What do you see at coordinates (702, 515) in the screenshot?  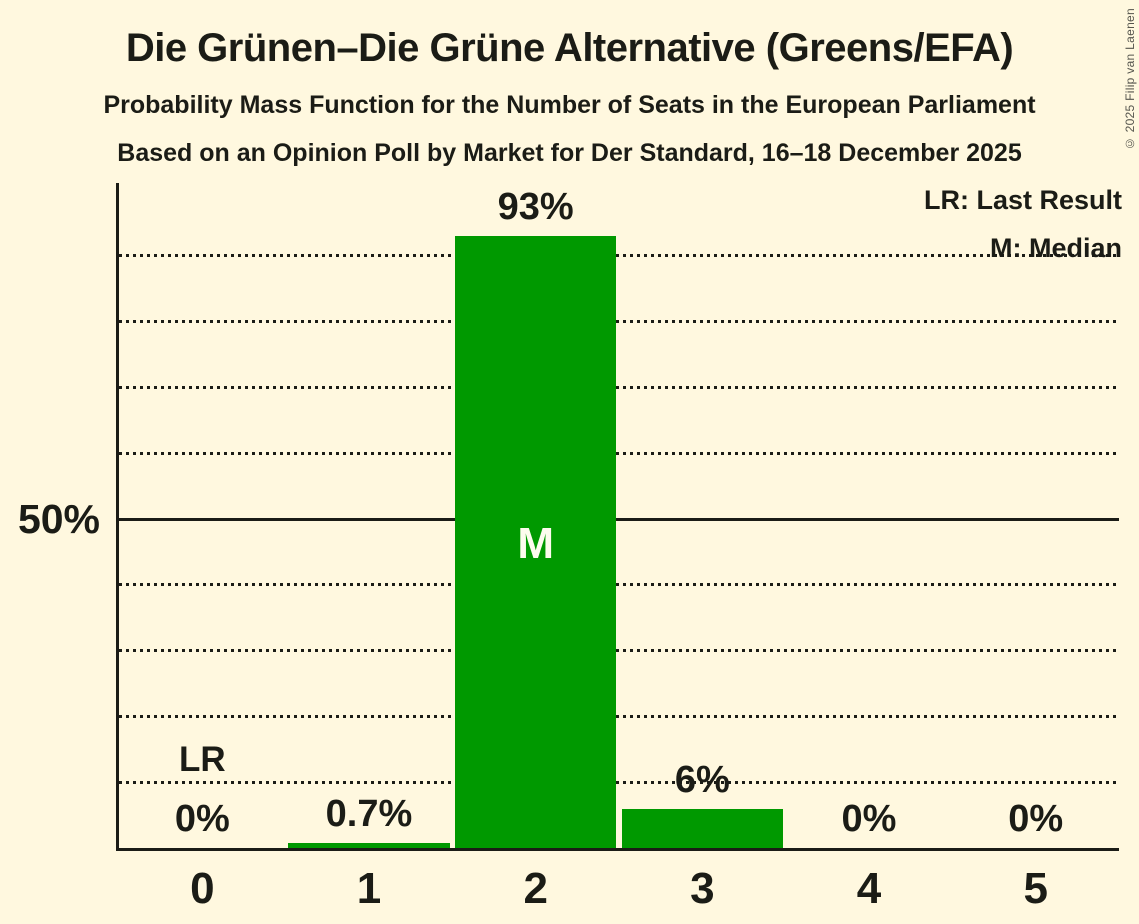 I see `bar-slot-3: 6%` at bounding box center [702, 515].